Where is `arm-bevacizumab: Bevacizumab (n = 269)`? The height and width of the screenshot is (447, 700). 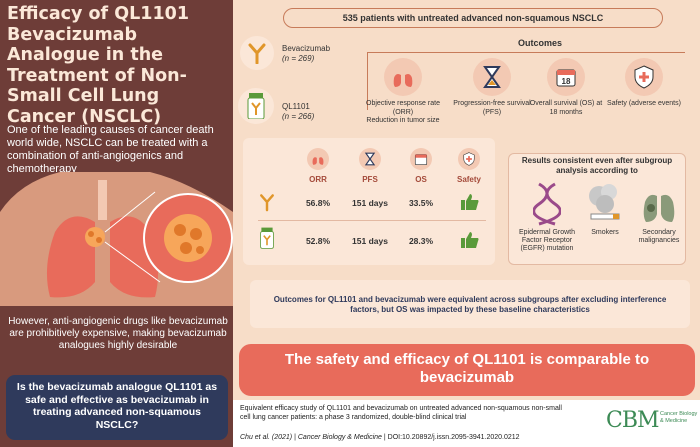 arm-bevacizumab: Bevacizumab (n = 269) is located at coordinates (306, 53).